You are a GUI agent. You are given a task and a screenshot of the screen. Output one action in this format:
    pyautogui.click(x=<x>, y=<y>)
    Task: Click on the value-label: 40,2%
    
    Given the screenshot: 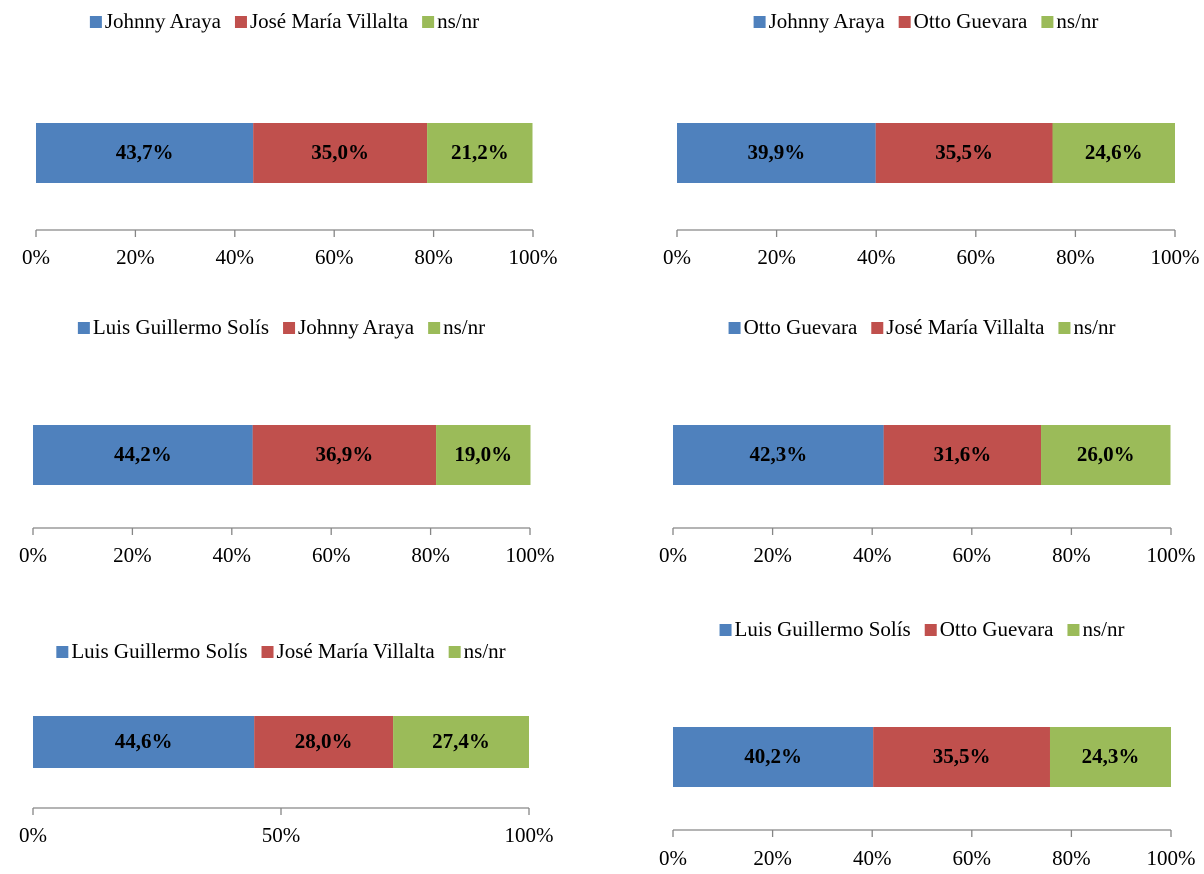 What is the action you would take?
    pyautogui.click(x=773, y=756)
    